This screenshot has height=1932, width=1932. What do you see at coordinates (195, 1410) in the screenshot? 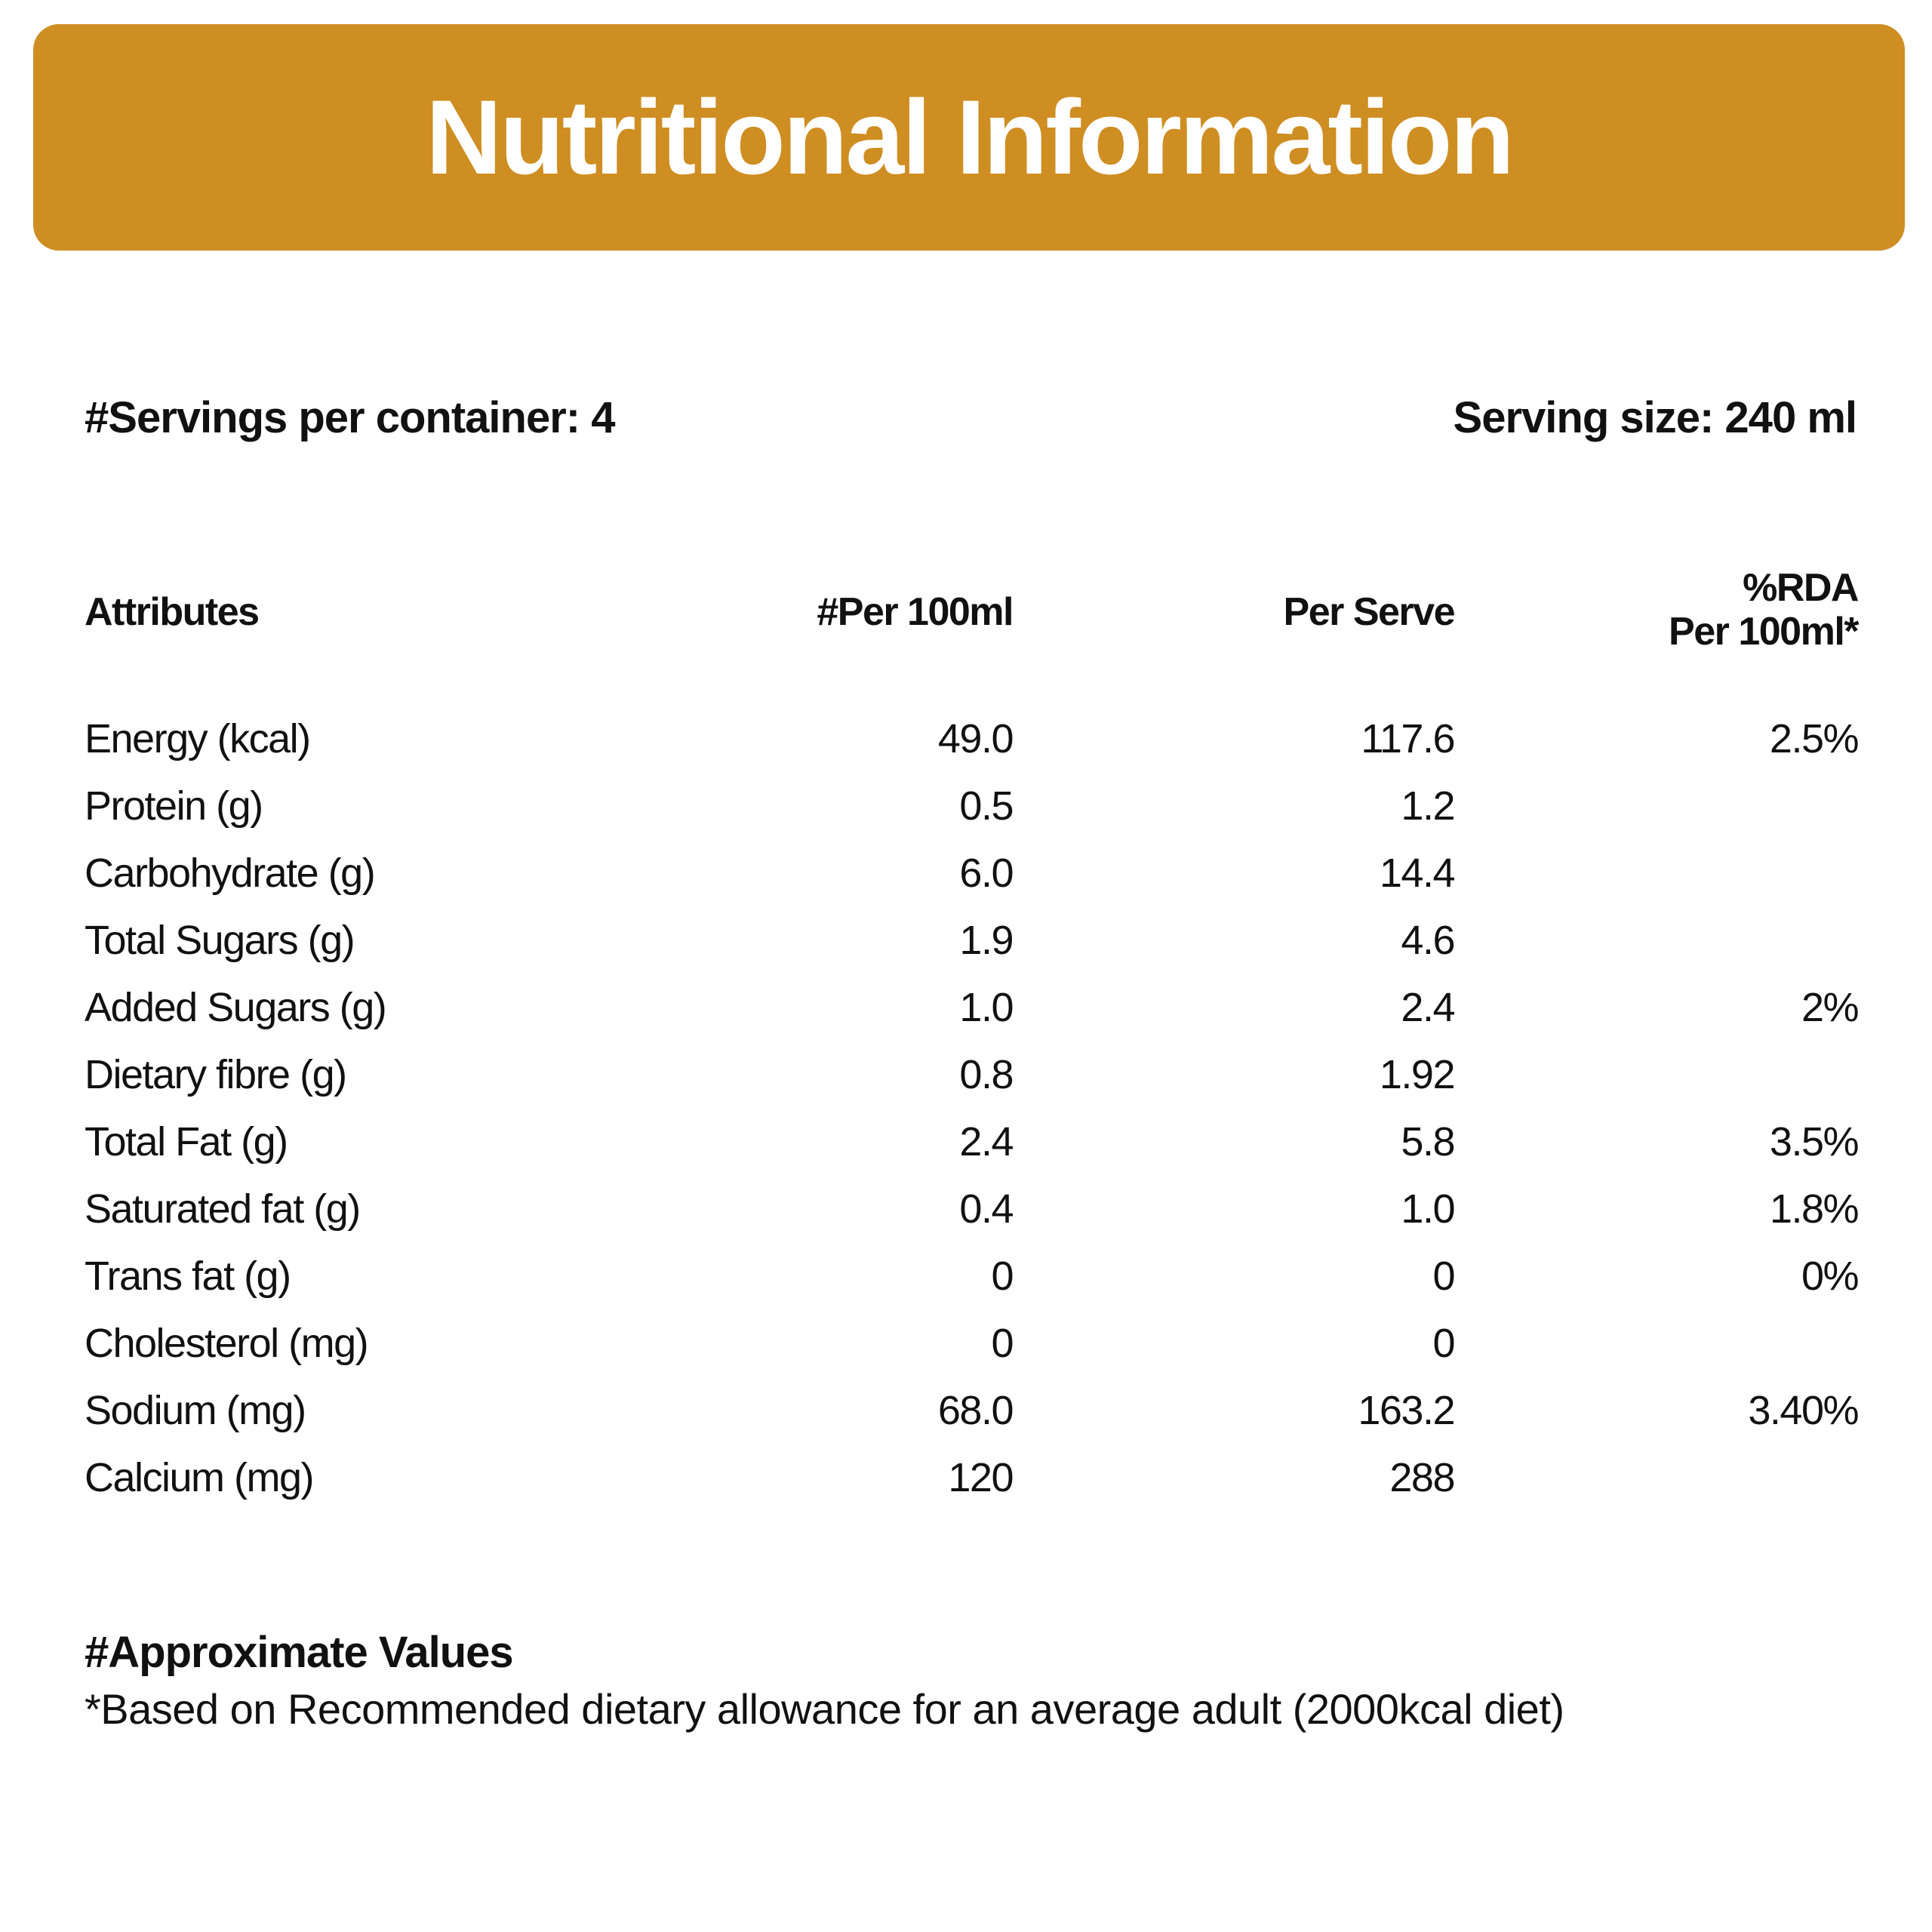
I see `cell-attribute: Sodium (mg)` at bounding box center [195, 1410].